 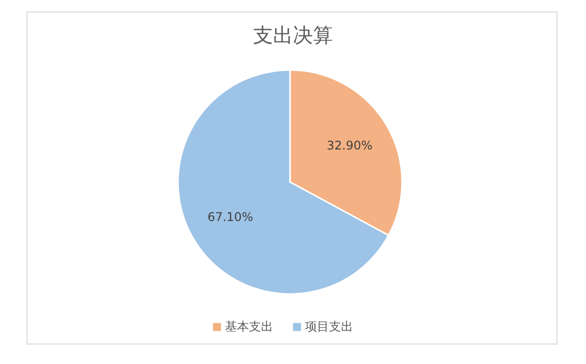 I want to click on chart-title: 支出决算, so click(x=293, y=35).